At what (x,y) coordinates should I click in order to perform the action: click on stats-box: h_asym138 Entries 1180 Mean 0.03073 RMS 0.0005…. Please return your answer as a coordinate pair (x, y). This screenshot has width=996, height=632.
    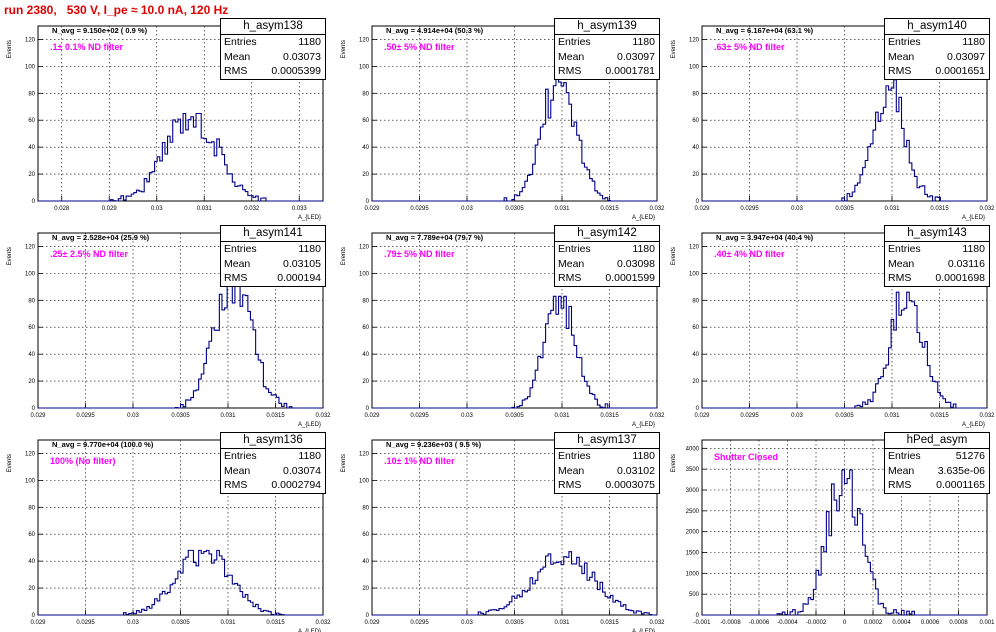
    Looking at the image, I should click on (273, 49).